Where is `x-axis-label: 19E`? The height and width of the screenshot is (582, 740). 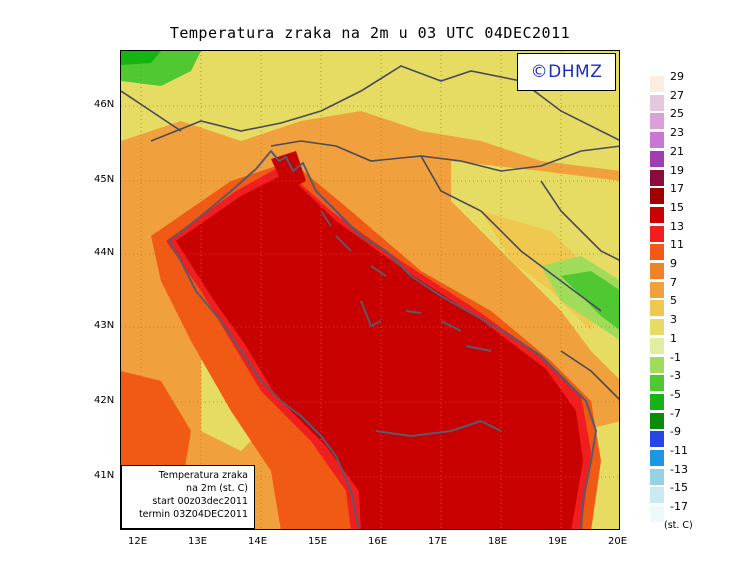 x-axis-label: 19E is located at coordinates (558, 541).